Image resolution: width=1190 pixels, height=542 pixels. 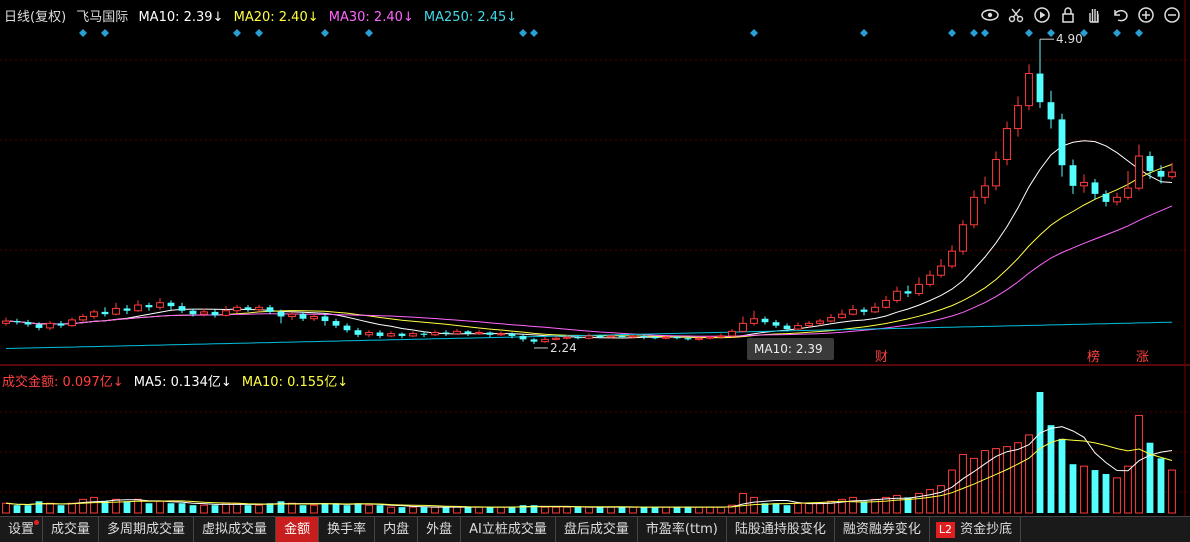 What do you see at coordinates (1094, 15) in the screenshot?
I see `hand-icon` at bounding box center [1094, 15].